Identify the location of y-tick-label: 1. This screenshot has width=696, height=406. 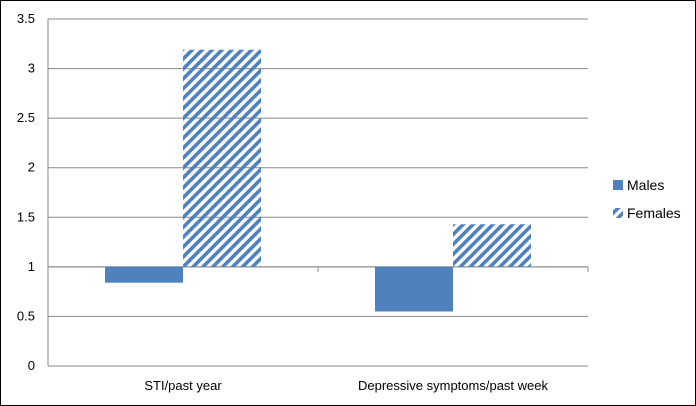
(31, 266).